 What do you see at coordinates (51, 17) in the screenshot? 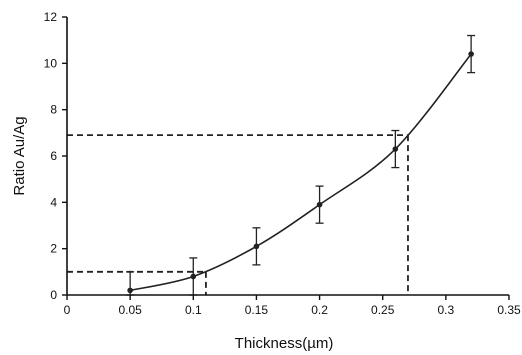
I see `y-tick-label: 12` at bounding box center [51, 17].